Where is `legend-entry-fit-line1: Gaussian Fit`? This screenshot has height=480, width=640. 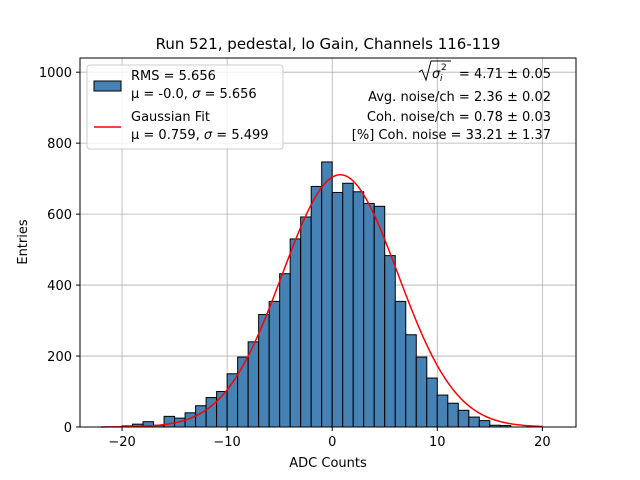
legend-entry-fit-line1: Gaussian Fit is located at coordinates (170, 117).